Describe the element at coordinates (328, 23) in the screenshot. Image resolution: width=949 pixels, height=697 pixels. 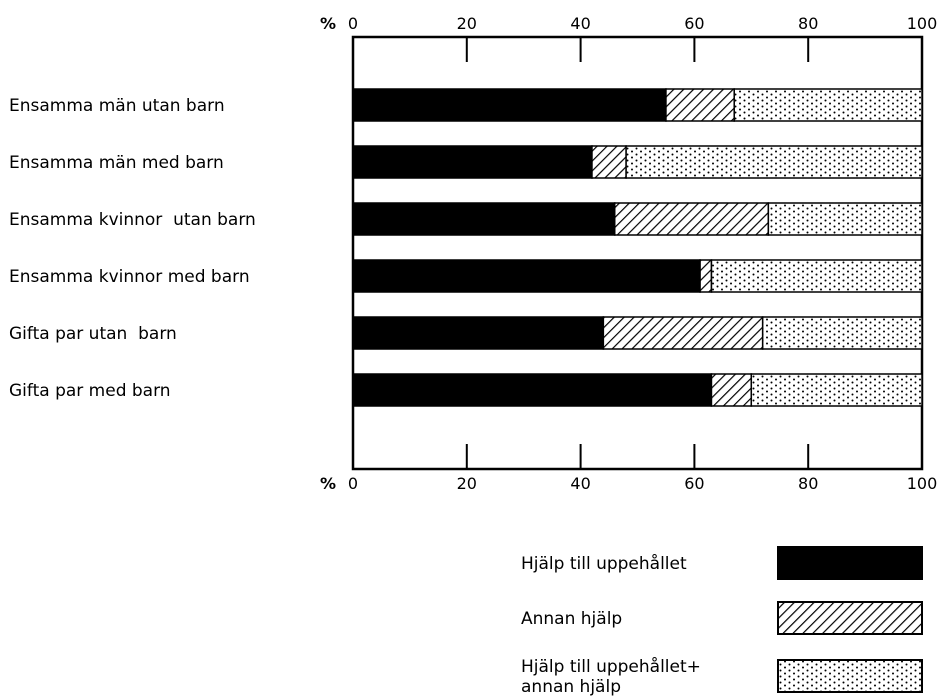
I see `top-axis-unit-label: %` at that location.